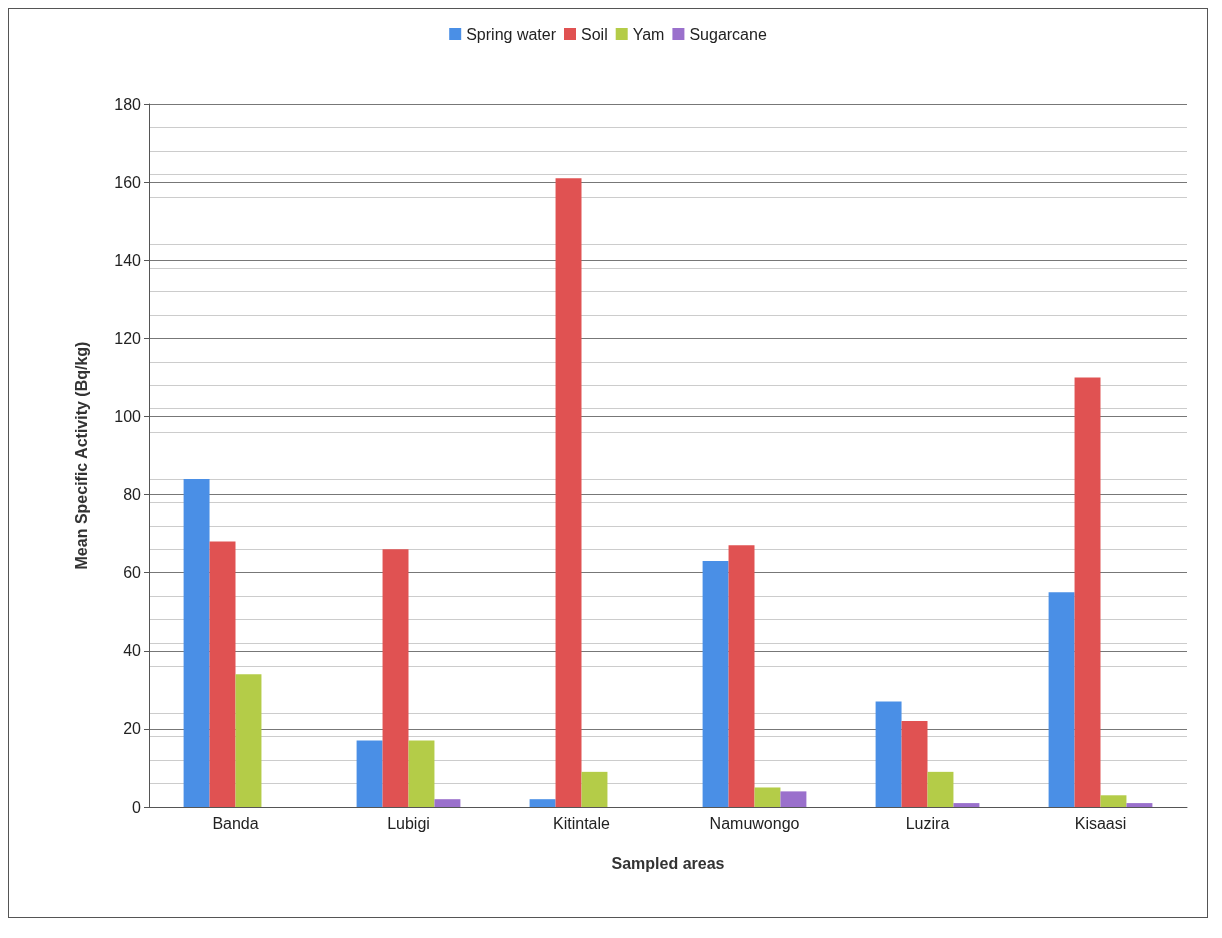 This screenshot has width=1222, height=938. What do you see at coordinates (754, 823) in the screenshot?
I see `x-tick-label: Namuwongo` at bounding box center [754, 823].